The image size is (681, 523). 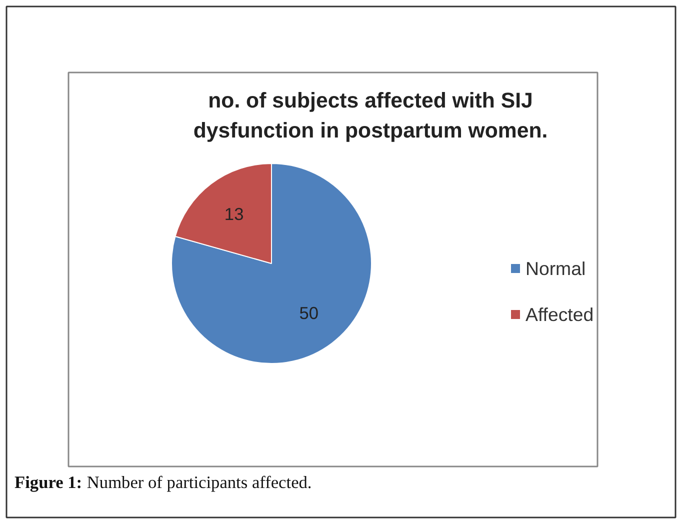 What do you see at coordinates (163, 482) in the screenshot?
I see `caption: Figure 1: Number of participants affected.` at bounding box center [163, 482].